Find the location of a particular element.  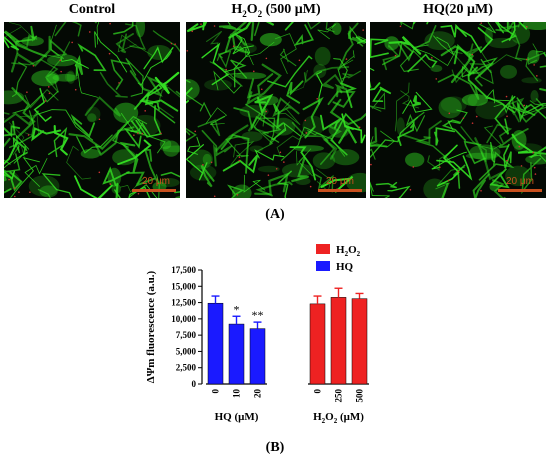

panel-title-hq: HQ(20 μM) is located at coordinates (458, 9).